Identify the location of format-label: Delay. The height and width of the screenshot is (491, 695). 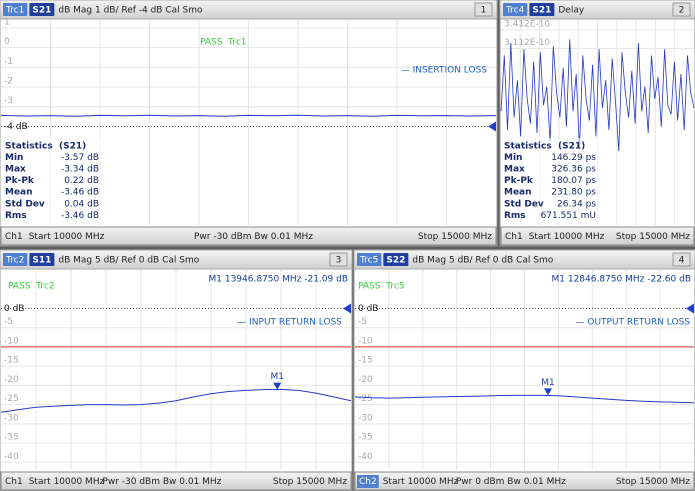
(571, 11).